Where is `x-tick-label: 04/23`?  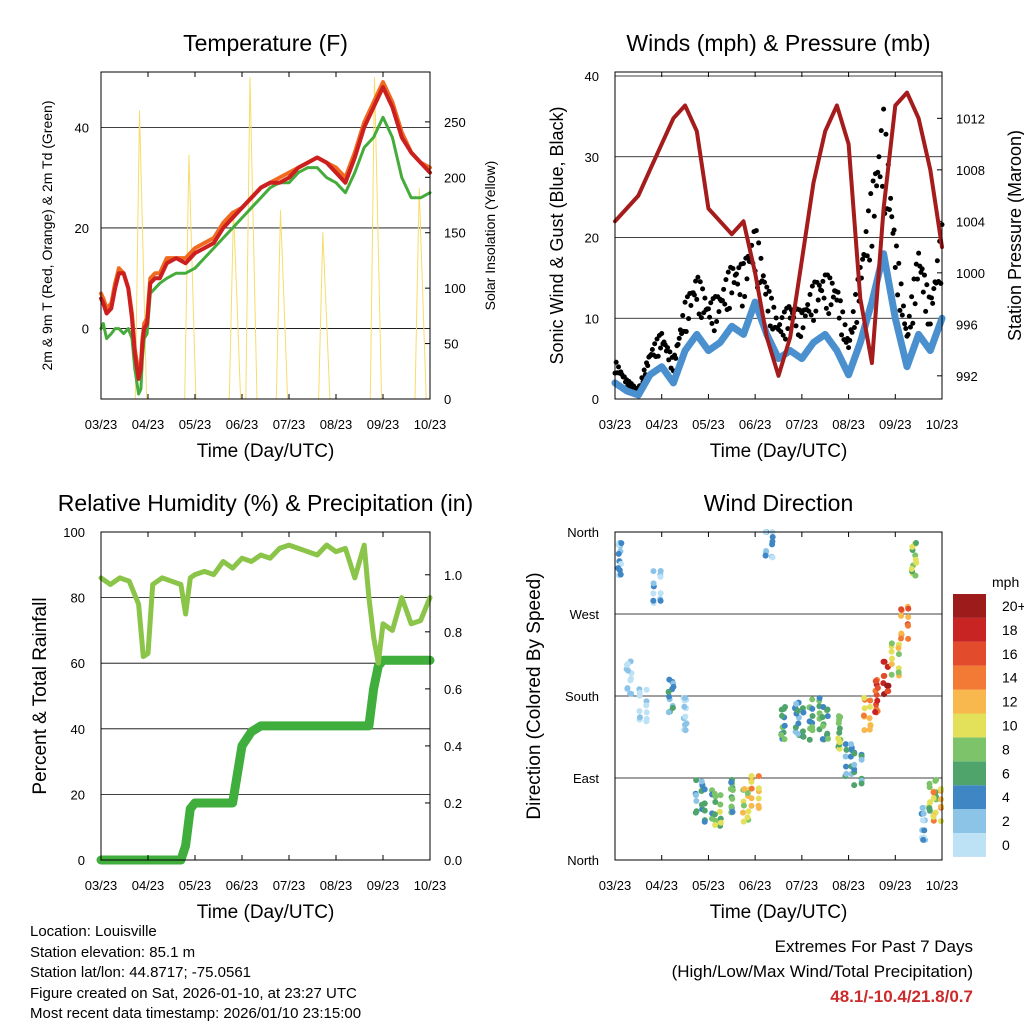
x-tick-label: 04/23 is located at coordinates (148, 424).